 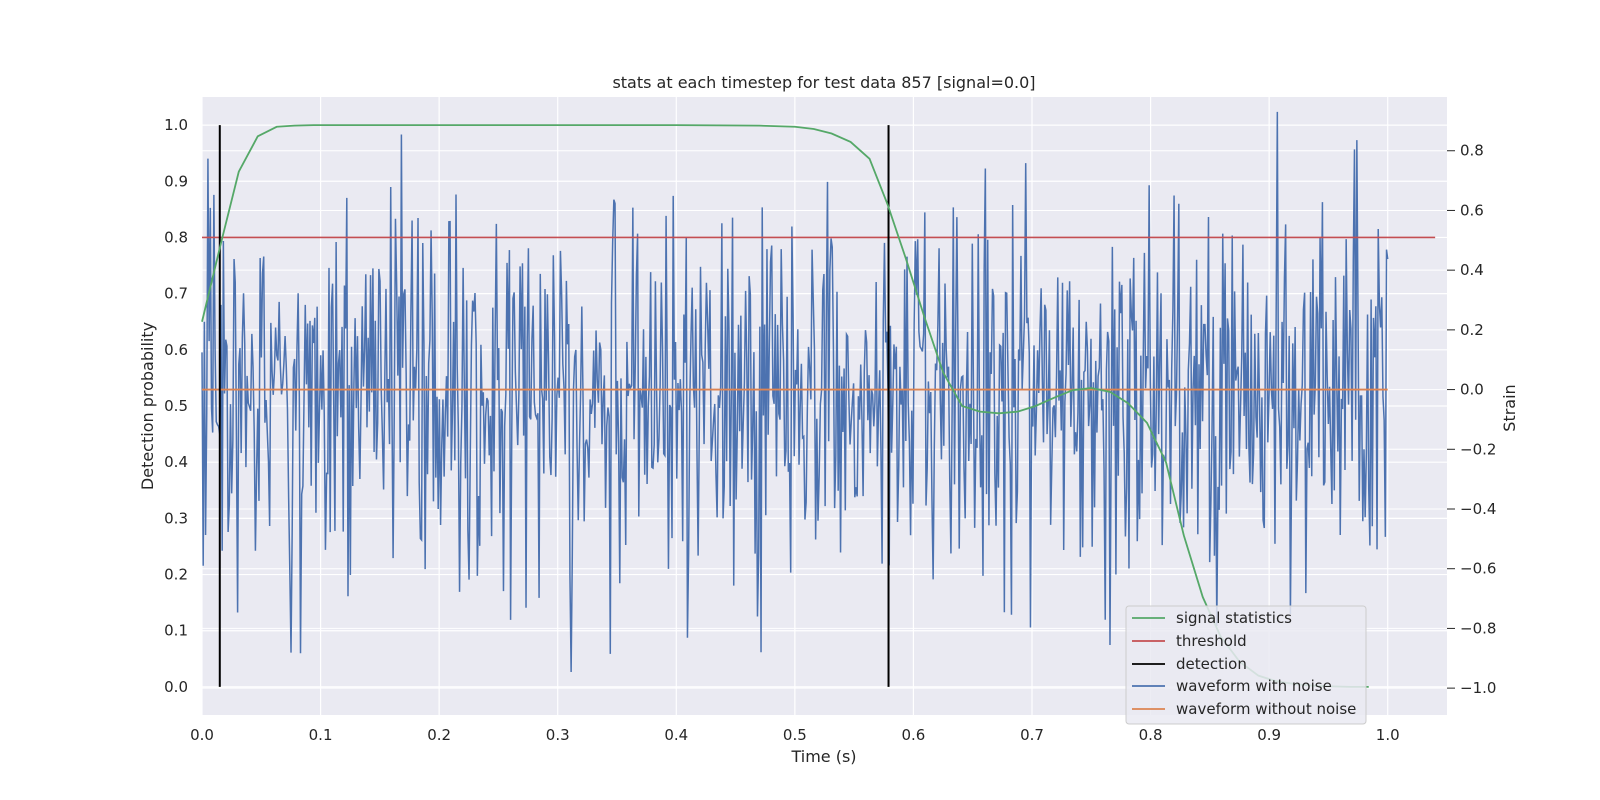 What do you see at coordinates (1472, 210) in the screenshot?
I see `y-tick-label-right: 0.6` at bounding box center [1472, 210].